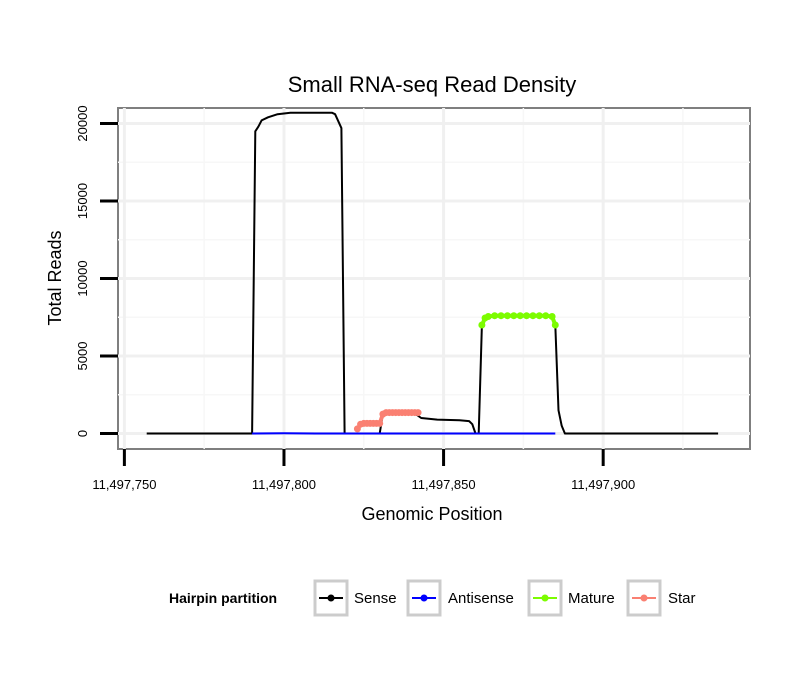  What do you see at coordinates (481, 598) in the screenshot?
I see `legend-label-antisense: Antisense` at bounding box center [481, 598].